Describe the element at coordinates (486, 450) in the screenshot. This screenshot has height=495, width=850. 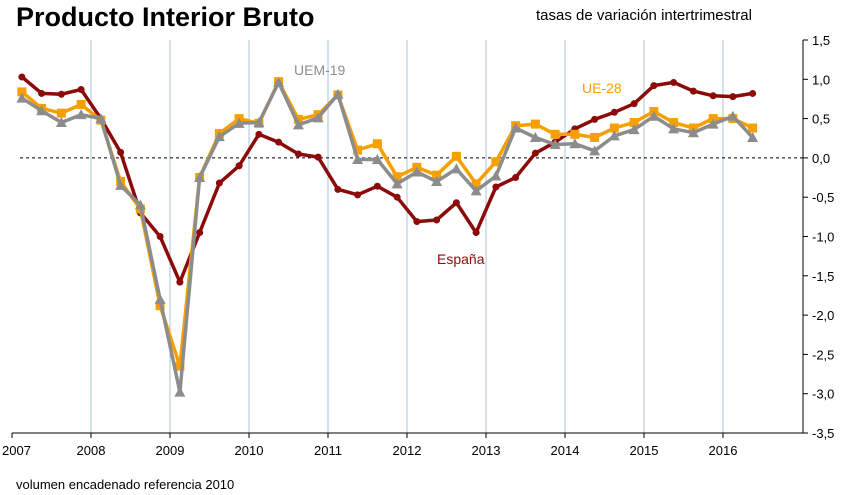
I see `x-tick-label: 2013` at that location.